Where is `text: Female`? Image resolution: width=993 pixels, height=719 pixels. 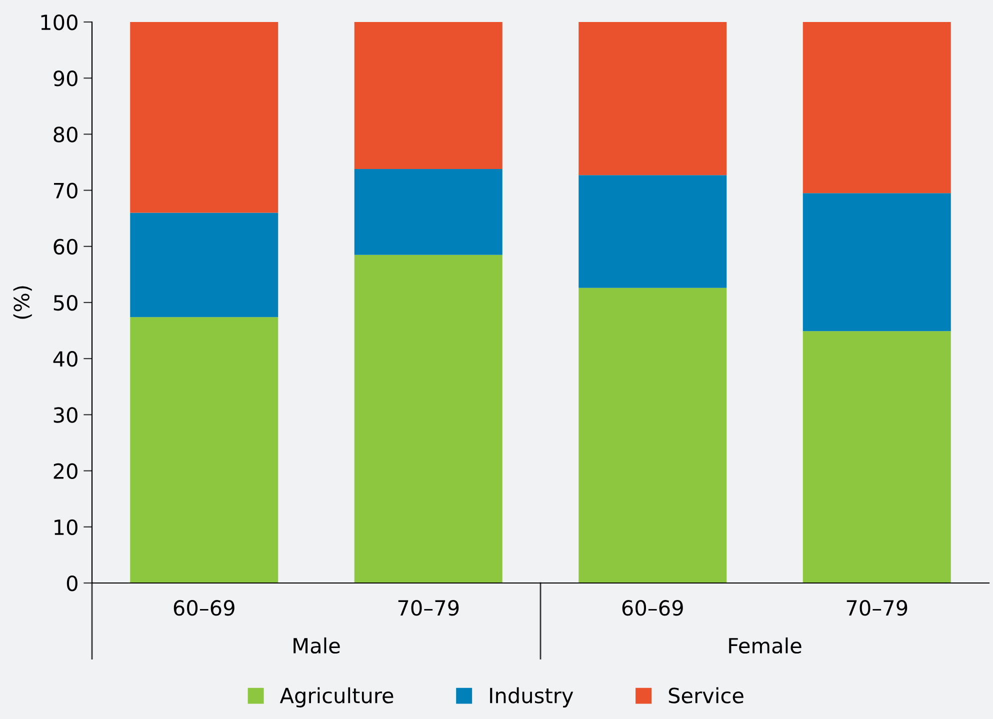
text: Female is located at coordinates (765, 645).